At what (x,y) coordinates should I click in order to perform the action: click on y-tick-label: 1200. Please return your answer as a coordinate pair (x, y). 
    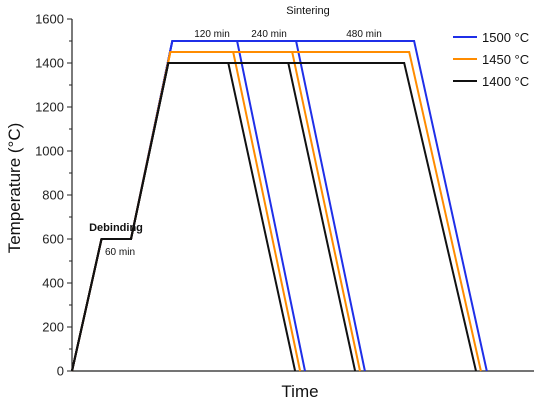
    Looking at the image, I should click on (49, 107).